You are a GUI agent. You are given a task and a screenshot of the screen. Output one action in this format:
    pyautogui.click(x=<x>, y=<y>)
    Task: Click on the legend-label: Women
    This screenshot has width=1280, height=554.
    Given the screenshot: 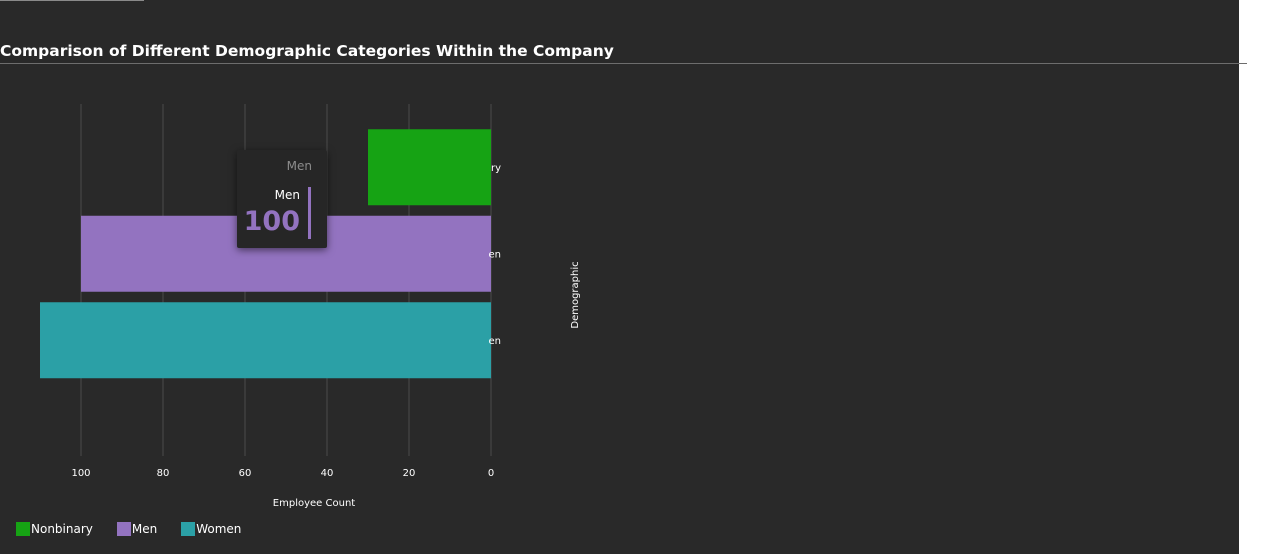 What is the action you would take?
    pyautogui.click(x=219, y=529)
    